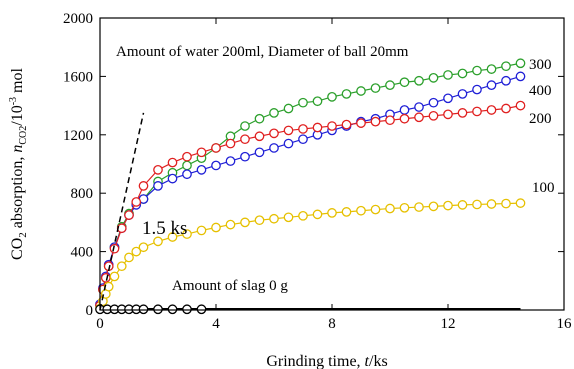 The width and height of the screenshot is (574, 369). What do you see at coordinates (378, 361) in the screenshot?
I see `x-title-unit: /ks` at bounding box center [378, 361].